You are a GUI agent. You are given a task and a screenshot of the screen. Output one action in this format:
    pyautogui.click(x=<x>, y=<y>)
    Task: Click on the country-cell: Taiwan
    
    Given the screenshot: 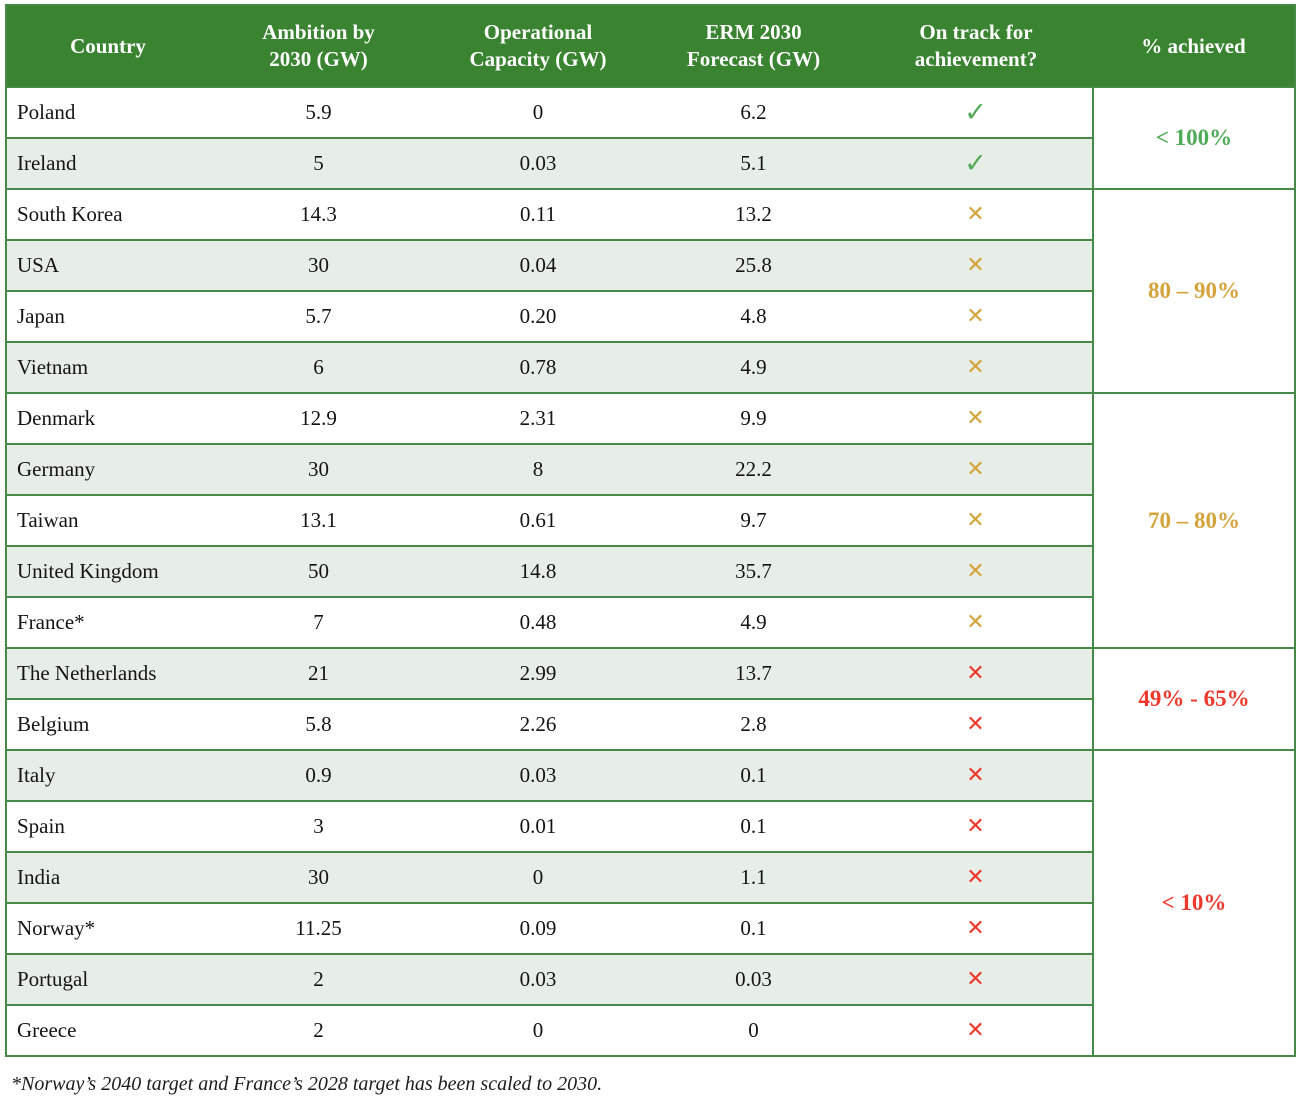 What is the action you would take?
    pyautogui.click(x=107, y=520)
    